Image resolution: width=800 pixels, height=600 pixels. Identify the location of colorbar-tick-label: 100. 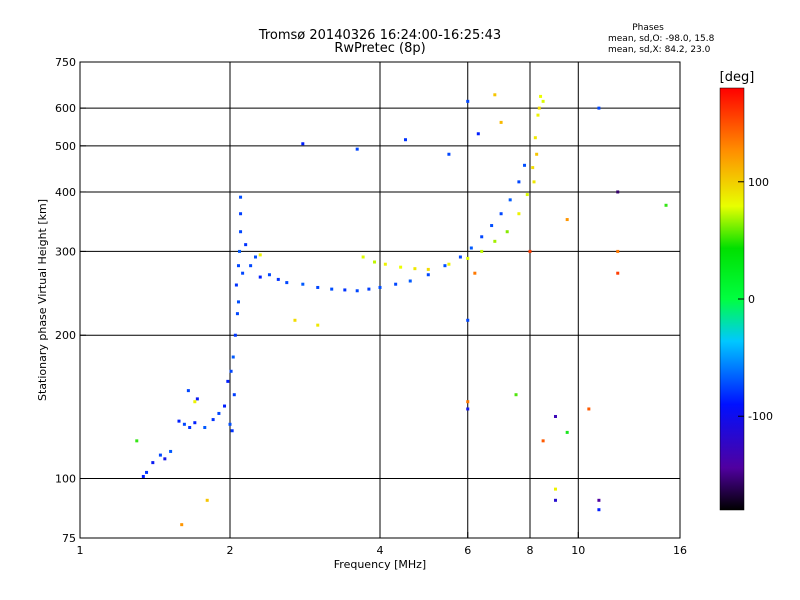
(758, 182).